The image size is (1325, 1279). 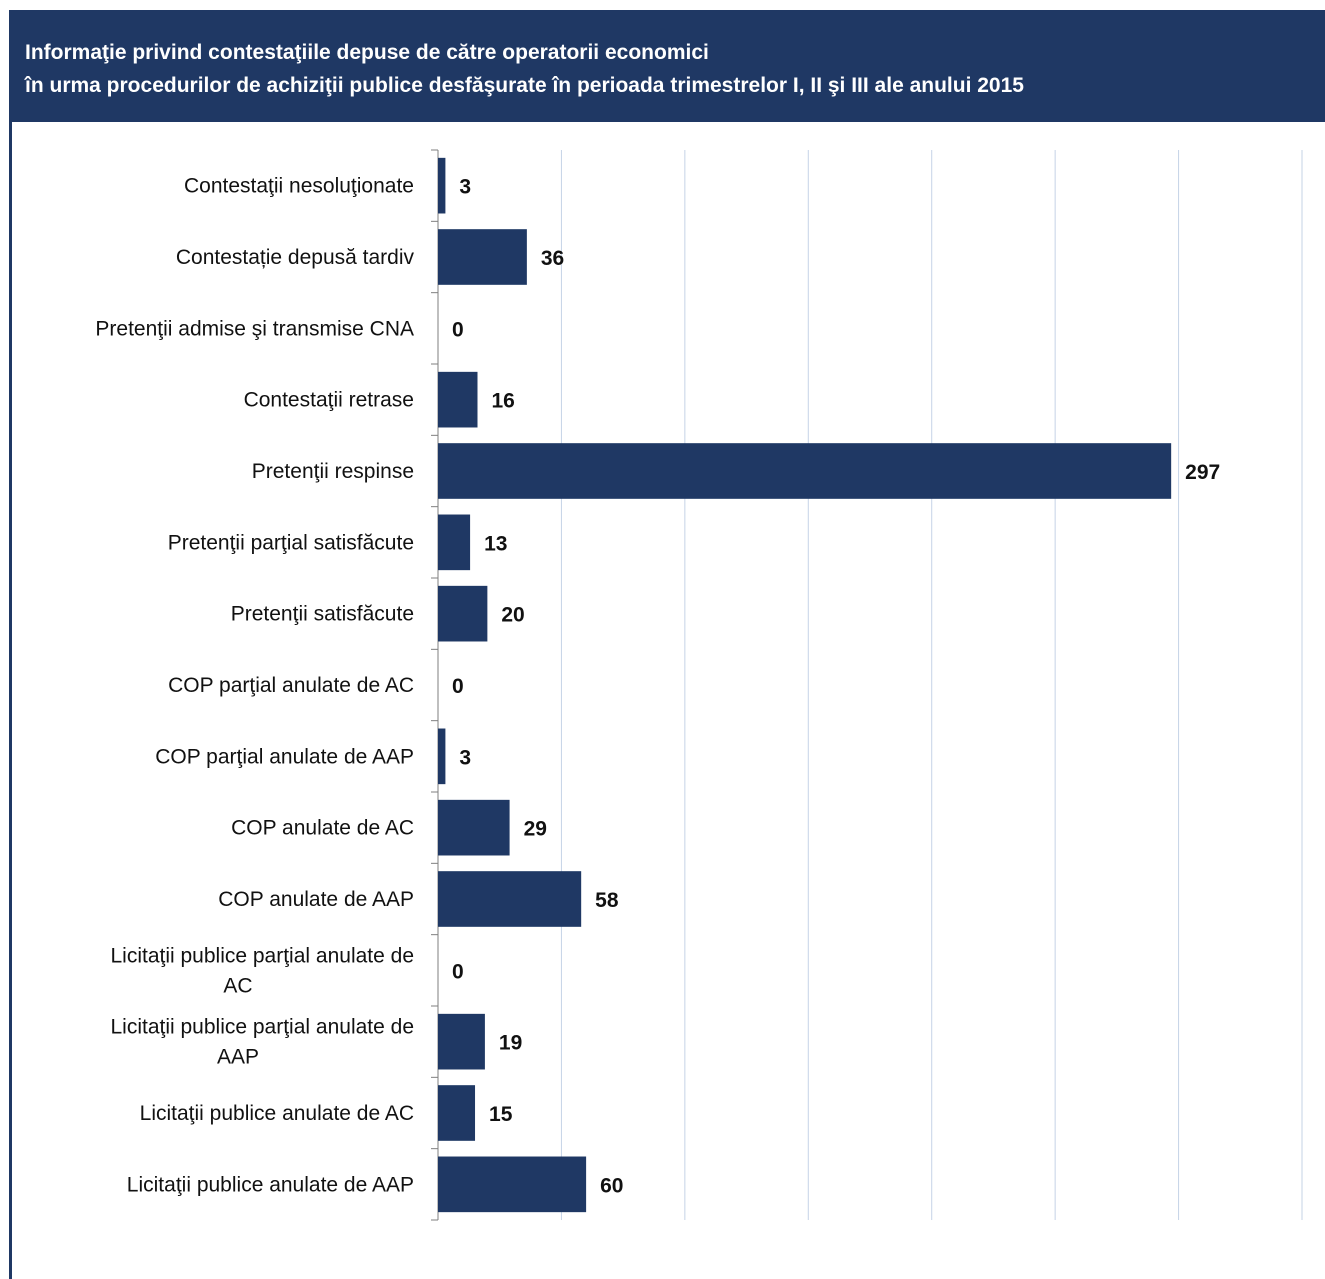 I want to click on category-label-line: AAP, so click(x=238, y=1057).